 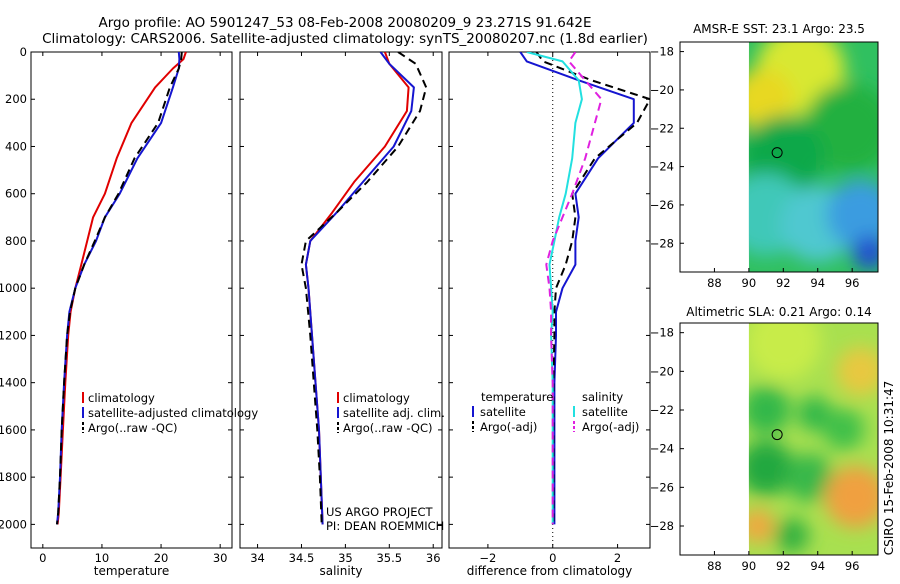 What do you see at coordinates (662, 128) in the screenshot?
I see `sst_map-ytick-label: −22` at bounding box center [662, 128].